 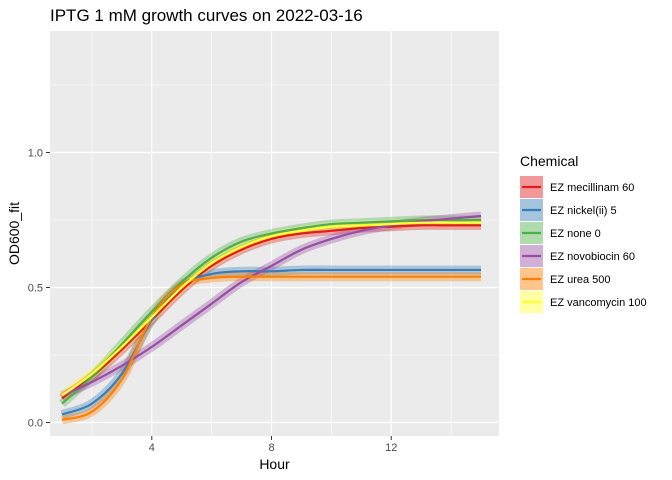 I want to click on x-axis-title: Hour, so click(x=274, y=464).